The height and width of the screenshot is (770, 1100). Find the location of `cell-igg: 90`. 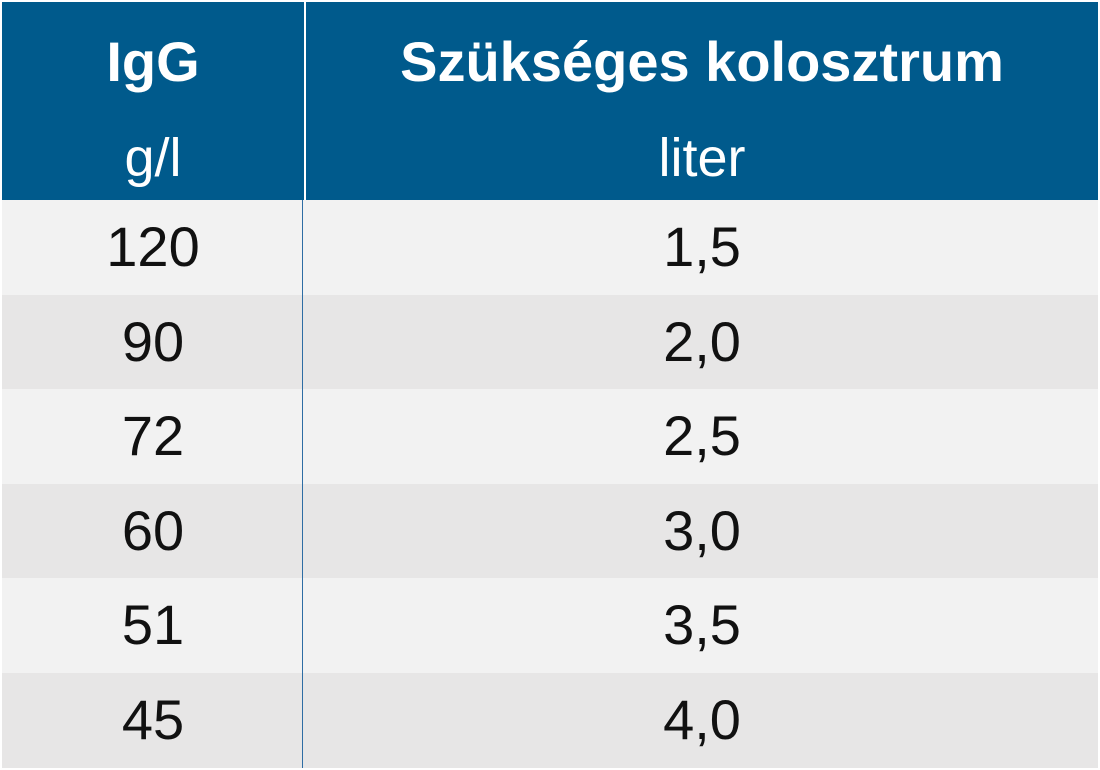

cell-igg: 90 is located at coordinates (153, 341).